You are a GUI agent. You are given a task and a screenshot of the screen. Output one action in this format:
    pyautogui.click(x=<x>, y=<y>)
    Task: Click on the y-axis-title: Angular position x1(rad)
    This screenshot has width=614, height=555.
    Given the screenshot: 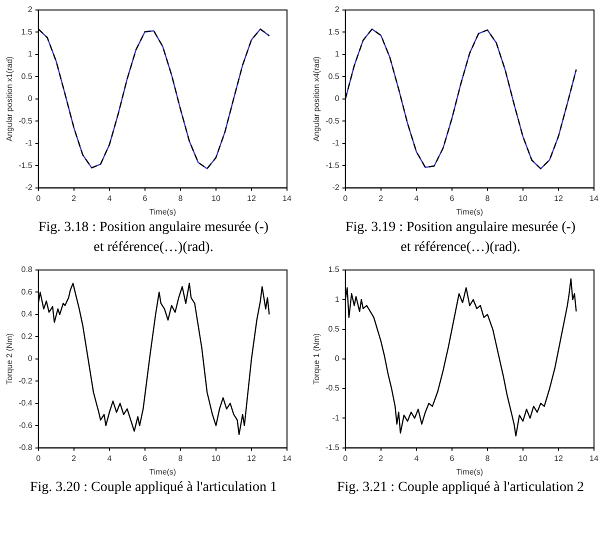 What is the action you would take?
    pyautogui.click(x=9, y=99)
    